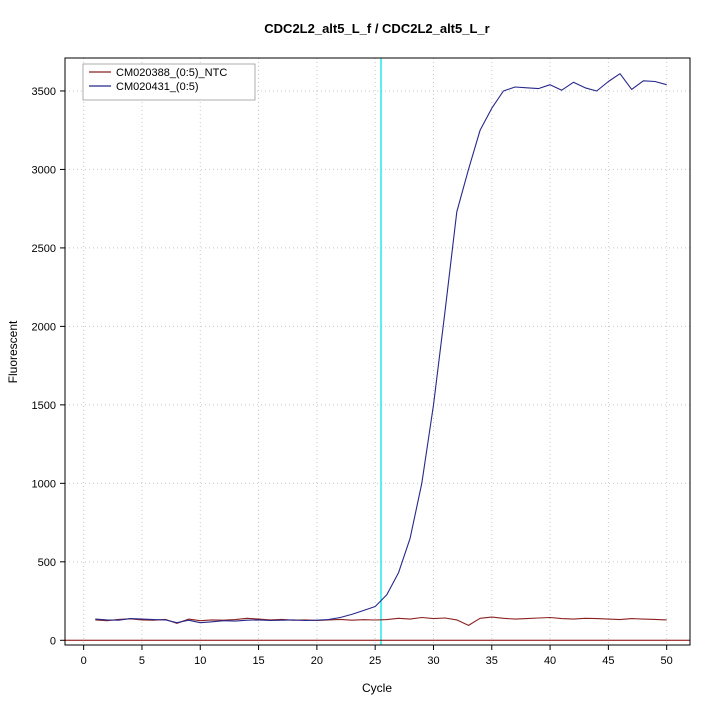  I want to click on x-tick-label: 0, so click(84, 661).